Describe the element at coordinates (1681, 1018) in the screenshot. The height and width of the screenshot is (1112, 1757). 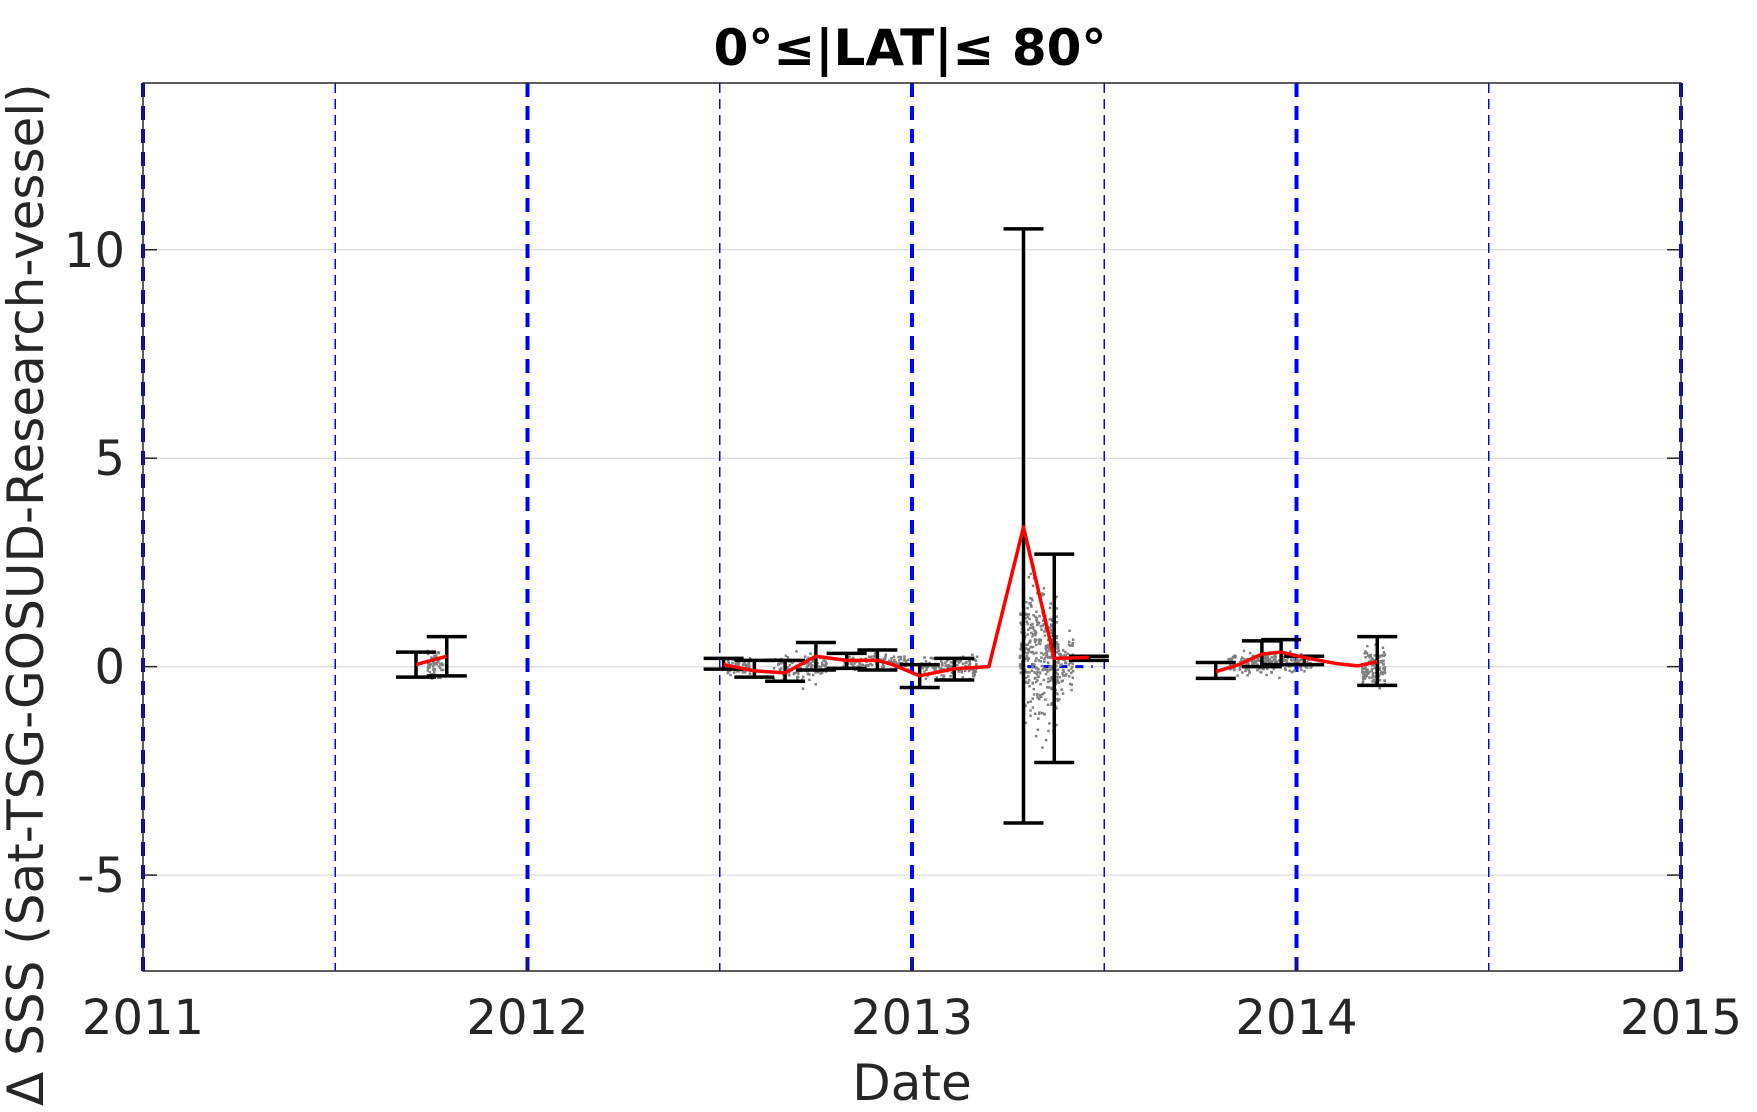
I see `x-tick-label: 2015` at that location.